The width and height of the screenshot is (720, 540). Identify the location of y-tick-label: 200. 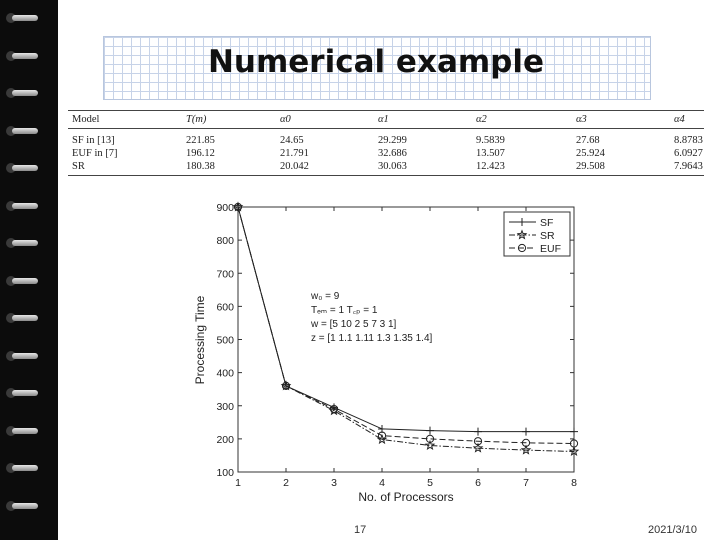
(225, 440).